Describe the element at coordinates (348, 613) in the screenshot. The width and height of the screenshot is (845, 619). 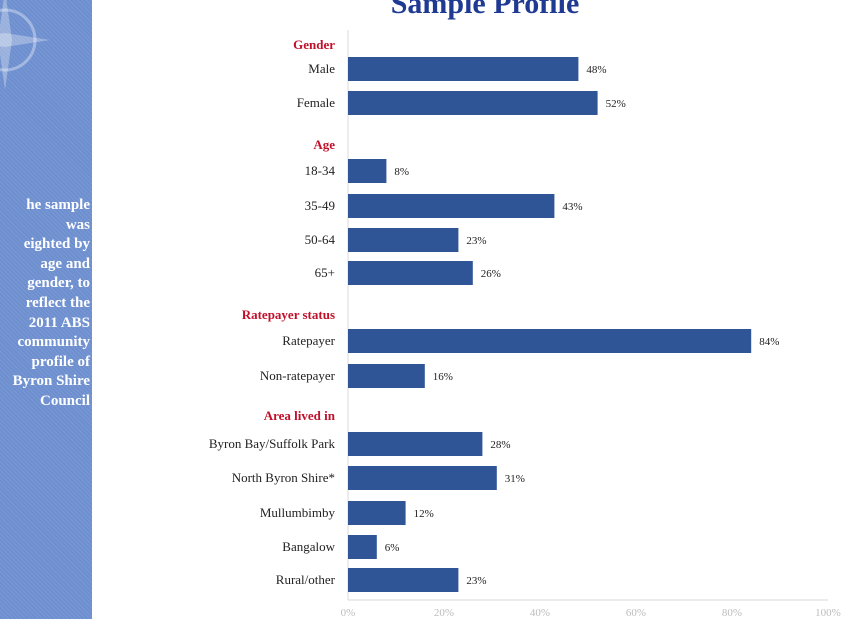
I see `x-tick-label: 0%` at that location.